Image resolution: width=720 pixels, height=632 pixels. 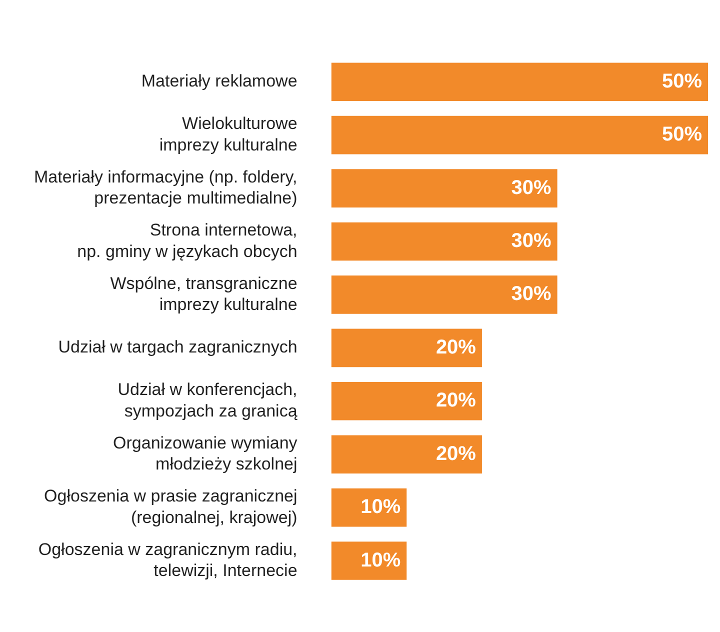 I want to click on y-tick-label: Ogłoszenia w zagranicznym radiu, telewizji, Internecie, so click(x=168, y=560).